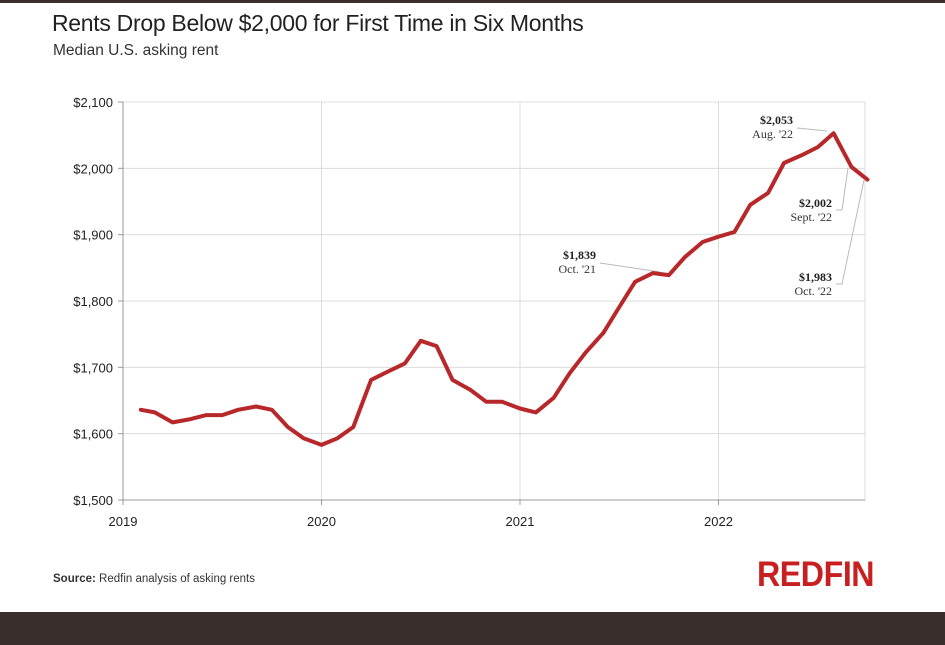 This screenshot has width=945, height=645. What do you see at coordinates (93, 168) in the screenshot?
I see `y-tick-label: $2,000` at bounding box center [93, 168].